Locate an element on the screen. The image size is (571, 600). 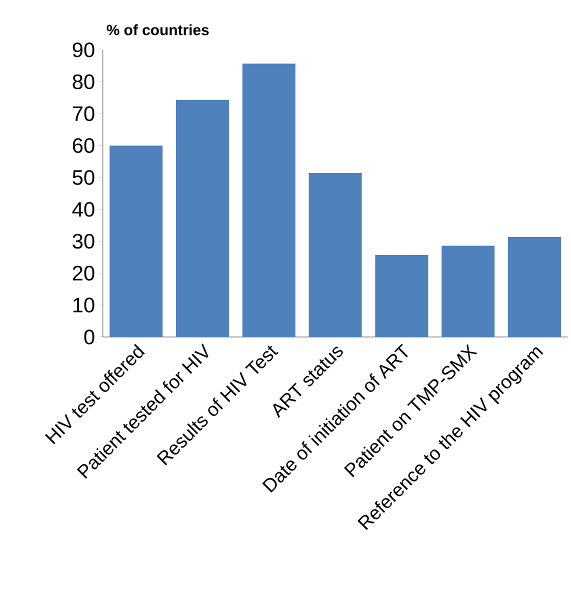
y-axis-title: % of countries is located at coordinates (157, 30).